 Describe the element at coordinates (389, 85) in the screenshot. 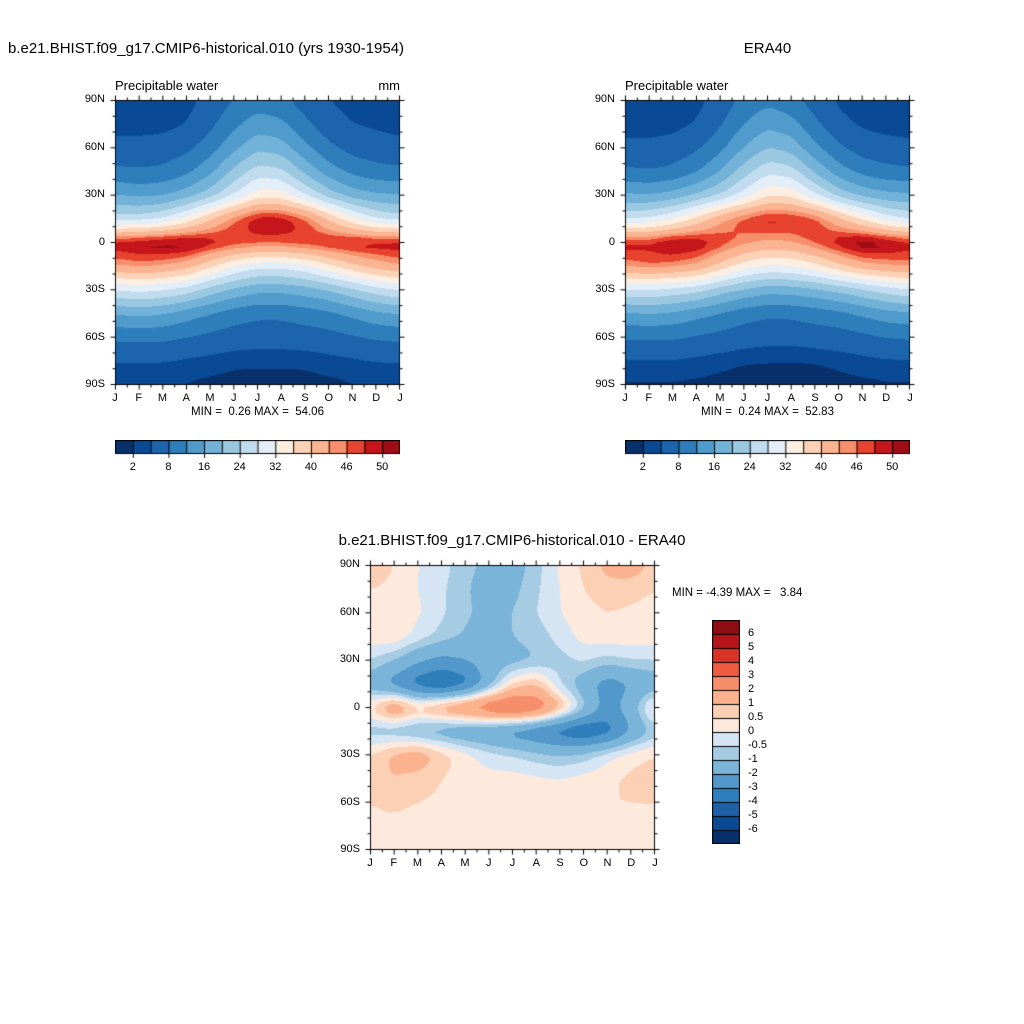

I see `panel-model-units: mm` at that location.